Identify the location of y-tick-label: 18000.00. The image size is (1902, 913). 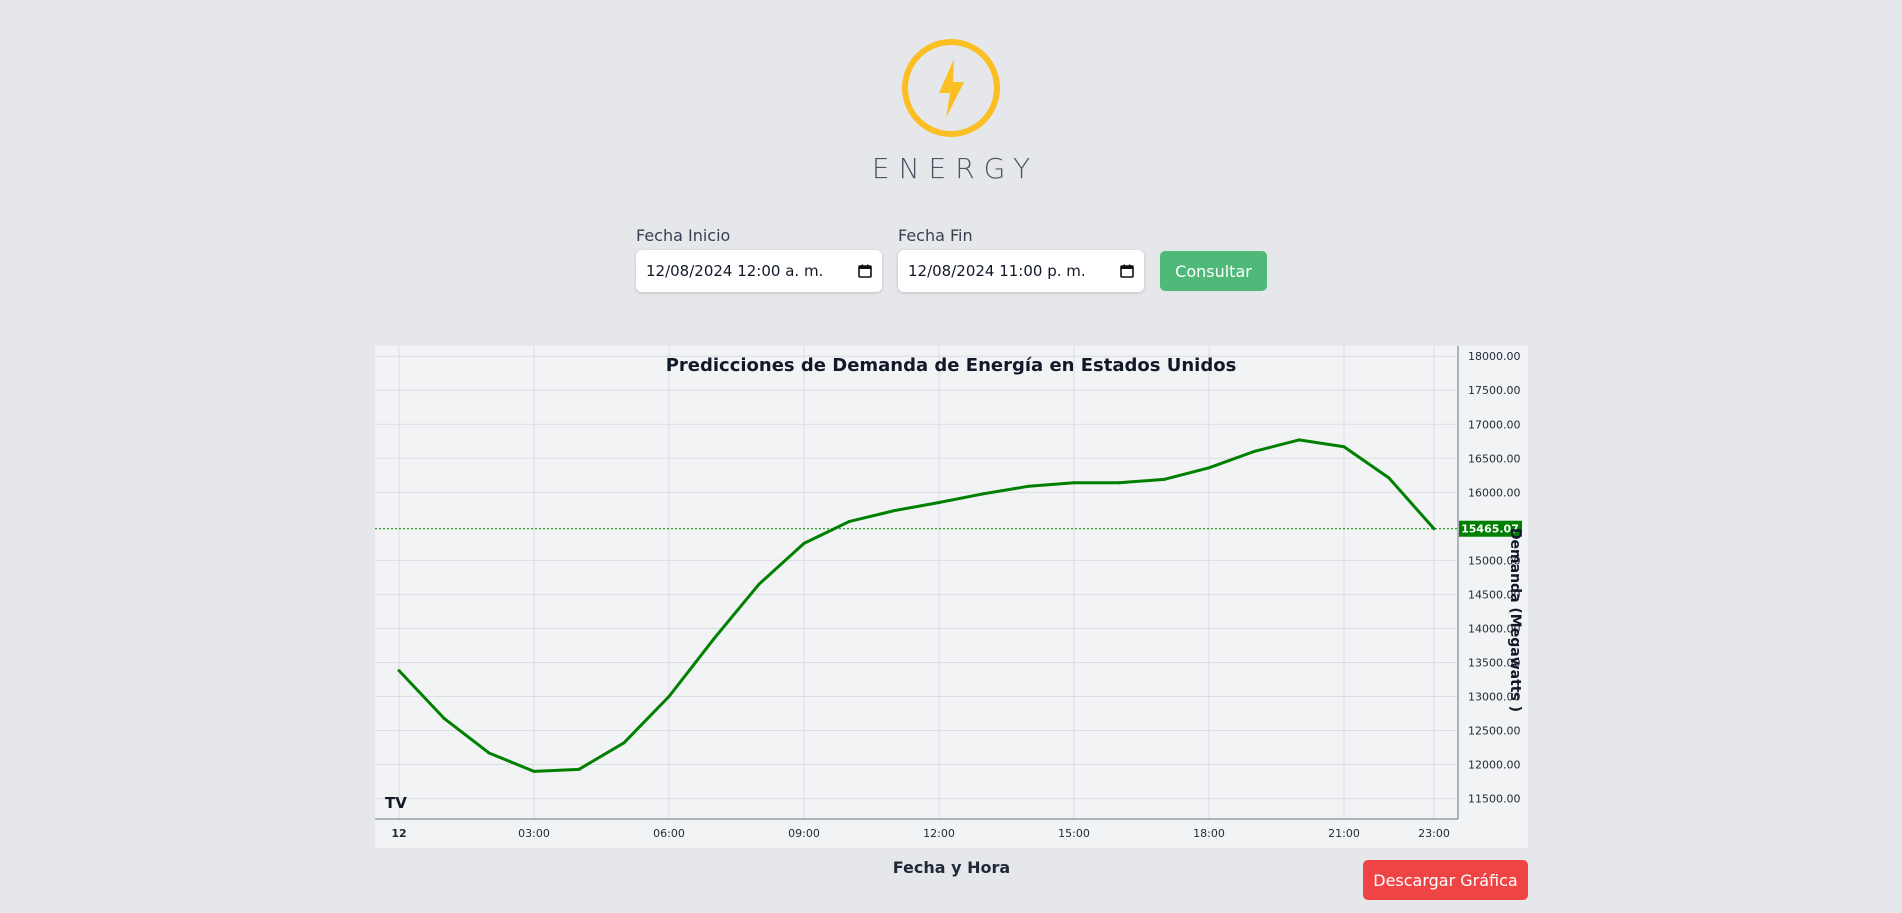
(1494, 356).